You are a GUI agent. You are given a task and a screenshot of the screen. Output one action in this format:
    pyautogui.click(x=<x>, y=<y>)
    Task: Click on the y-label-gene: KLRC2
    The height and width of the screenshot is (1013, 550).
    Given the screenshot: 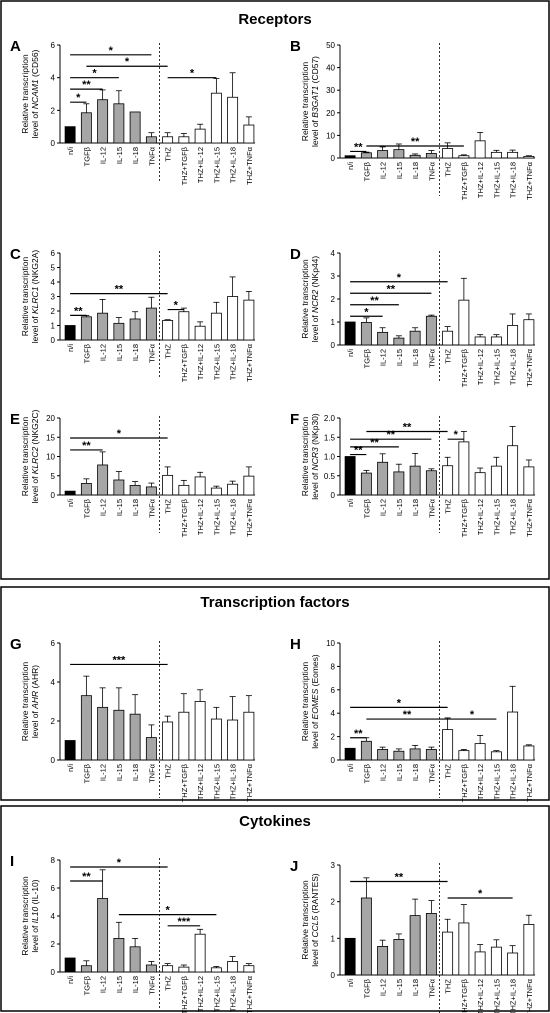 What is the action you would take?
    pyautogui.click(x=35, y=461)
    